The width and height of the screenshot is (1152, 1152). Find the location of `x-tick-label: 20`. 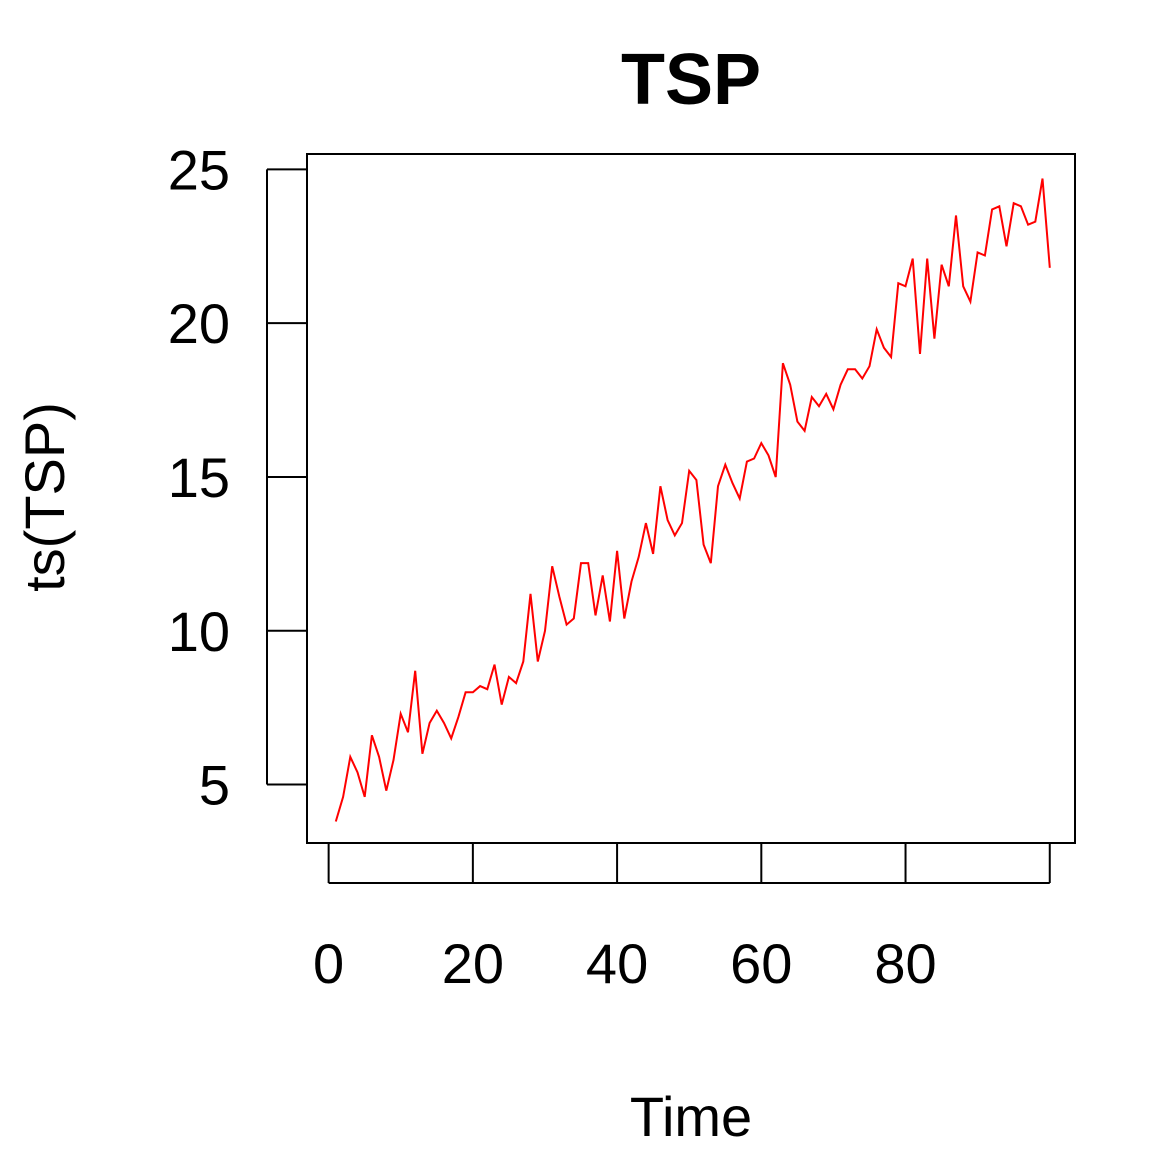

x-tick-label: 20 is located at coordinates (473, 963).